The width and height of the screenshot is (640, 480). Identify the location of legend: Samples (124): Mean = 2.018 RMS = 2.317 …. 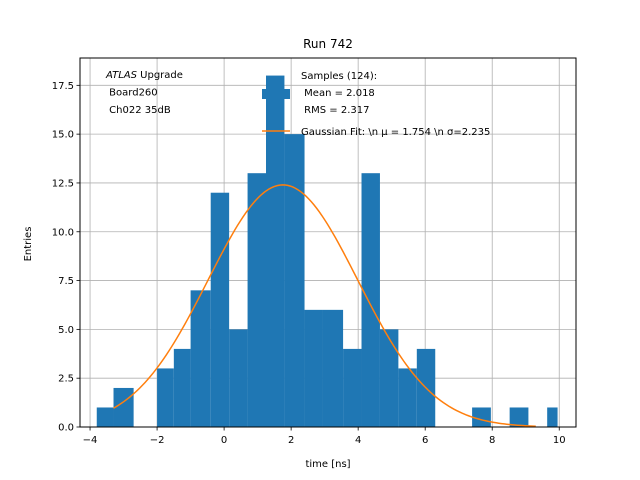
(376, 104).